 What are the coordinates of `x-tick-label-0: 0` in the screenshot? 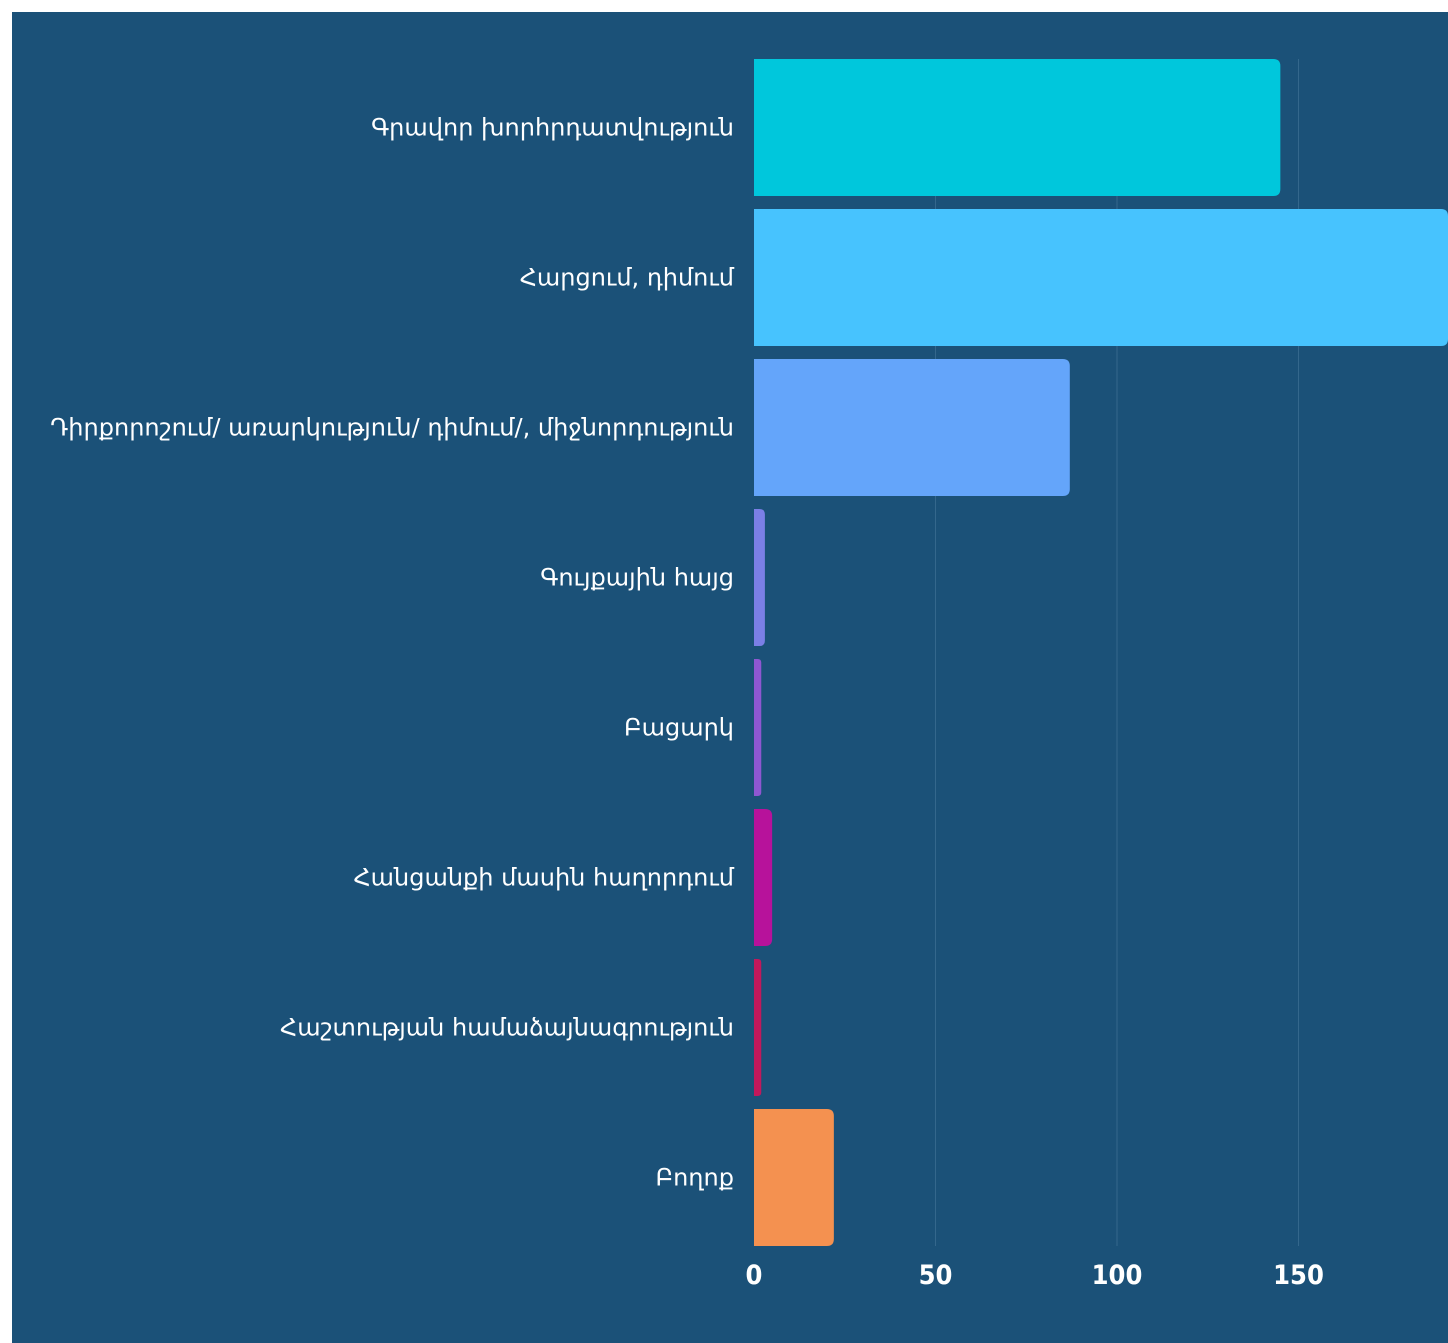 It's located at (754, 1275).